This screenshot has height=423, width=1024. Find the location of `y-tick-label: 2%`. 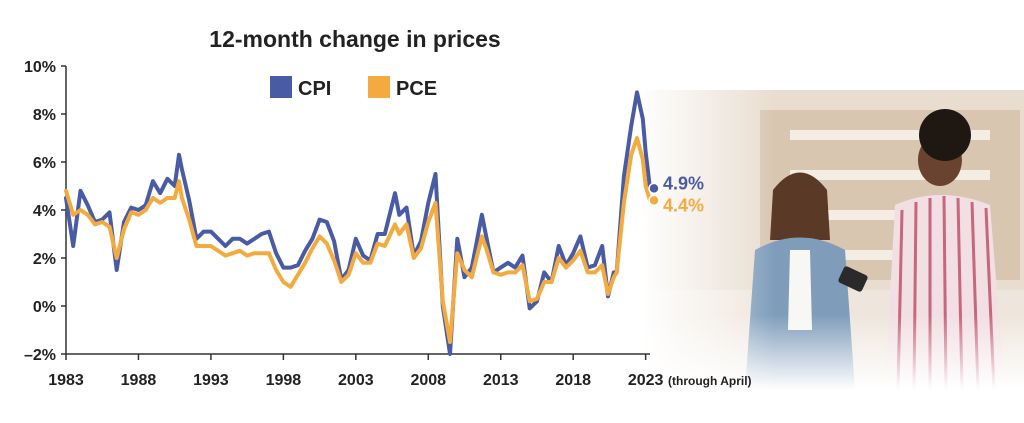

y-tick-label: 2% is located at coordinates (44, 259).